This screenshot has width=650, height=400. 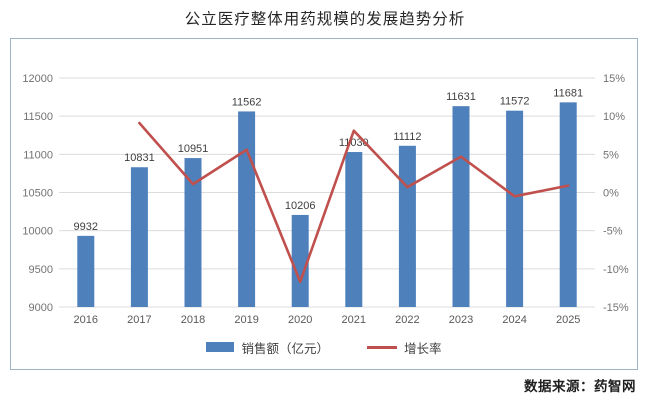 I want to click on bar-2023, so click(x=461, y=207).